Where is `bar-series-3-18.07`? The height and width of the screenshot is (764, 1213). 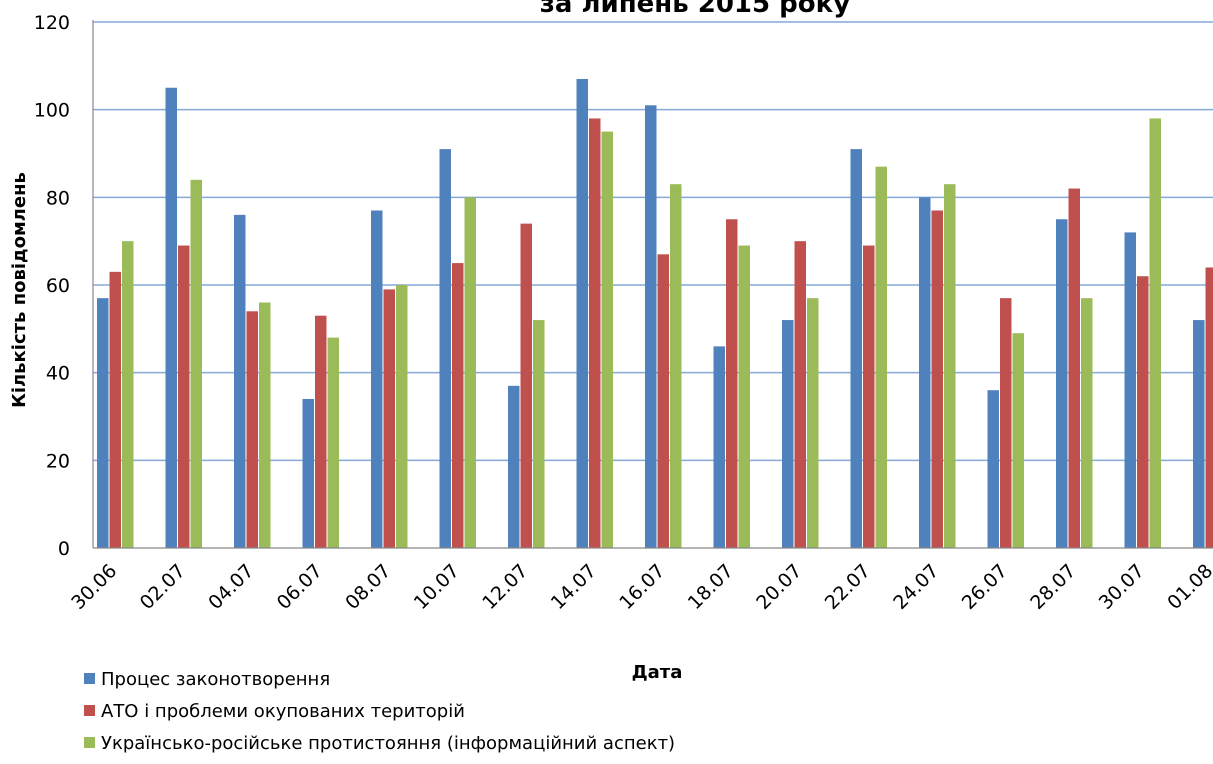 bar-series-3-18.07 is located at coordinates (745, 397).